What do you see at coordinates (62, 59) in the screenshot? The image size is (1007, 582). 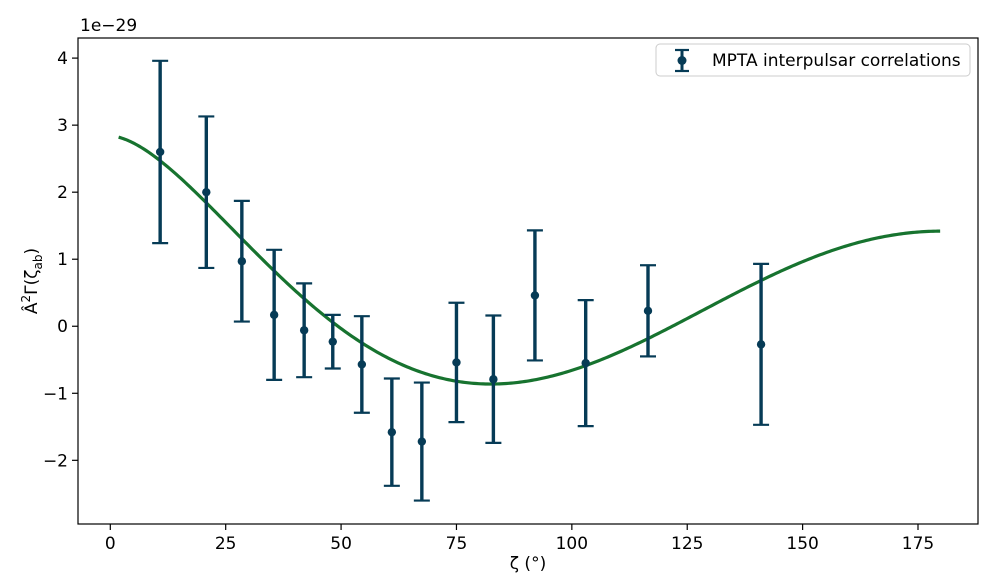 I see `y-tick-label: 4` at bounding box center [62, 59].